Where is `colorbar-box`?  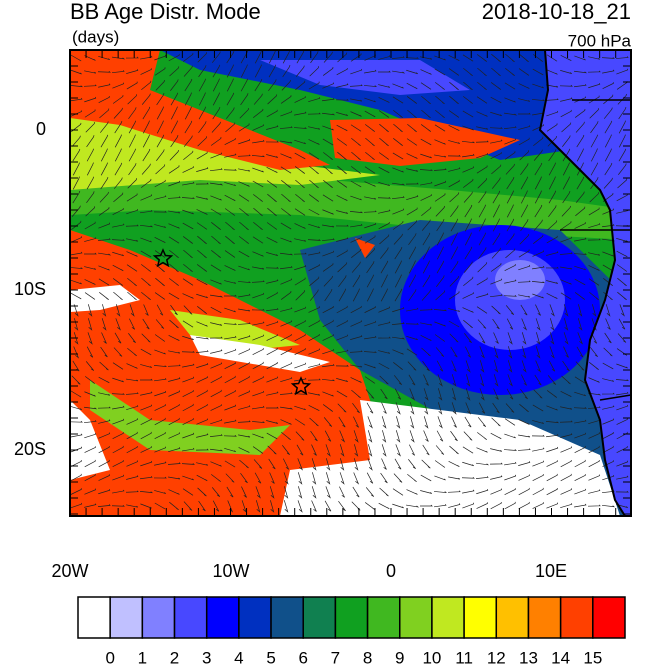
colorbar-box is located at coordinates (126, 617).